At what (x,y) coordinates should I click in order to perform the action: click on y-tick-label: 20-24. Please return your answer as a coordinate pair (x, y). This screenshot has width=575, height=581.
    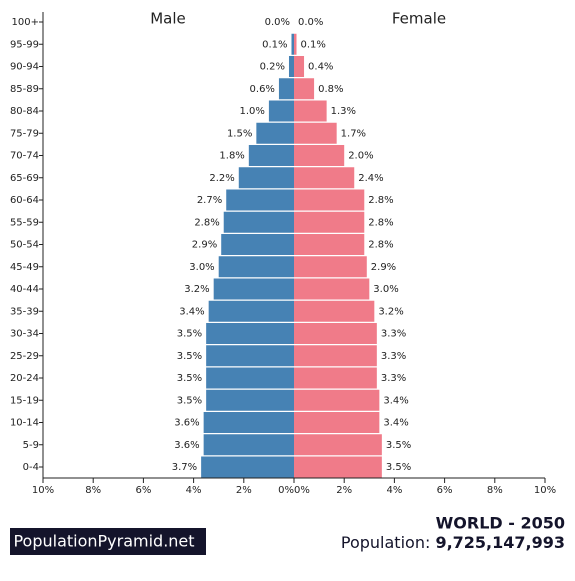
    Looking at the image, I should click on (24, 378).